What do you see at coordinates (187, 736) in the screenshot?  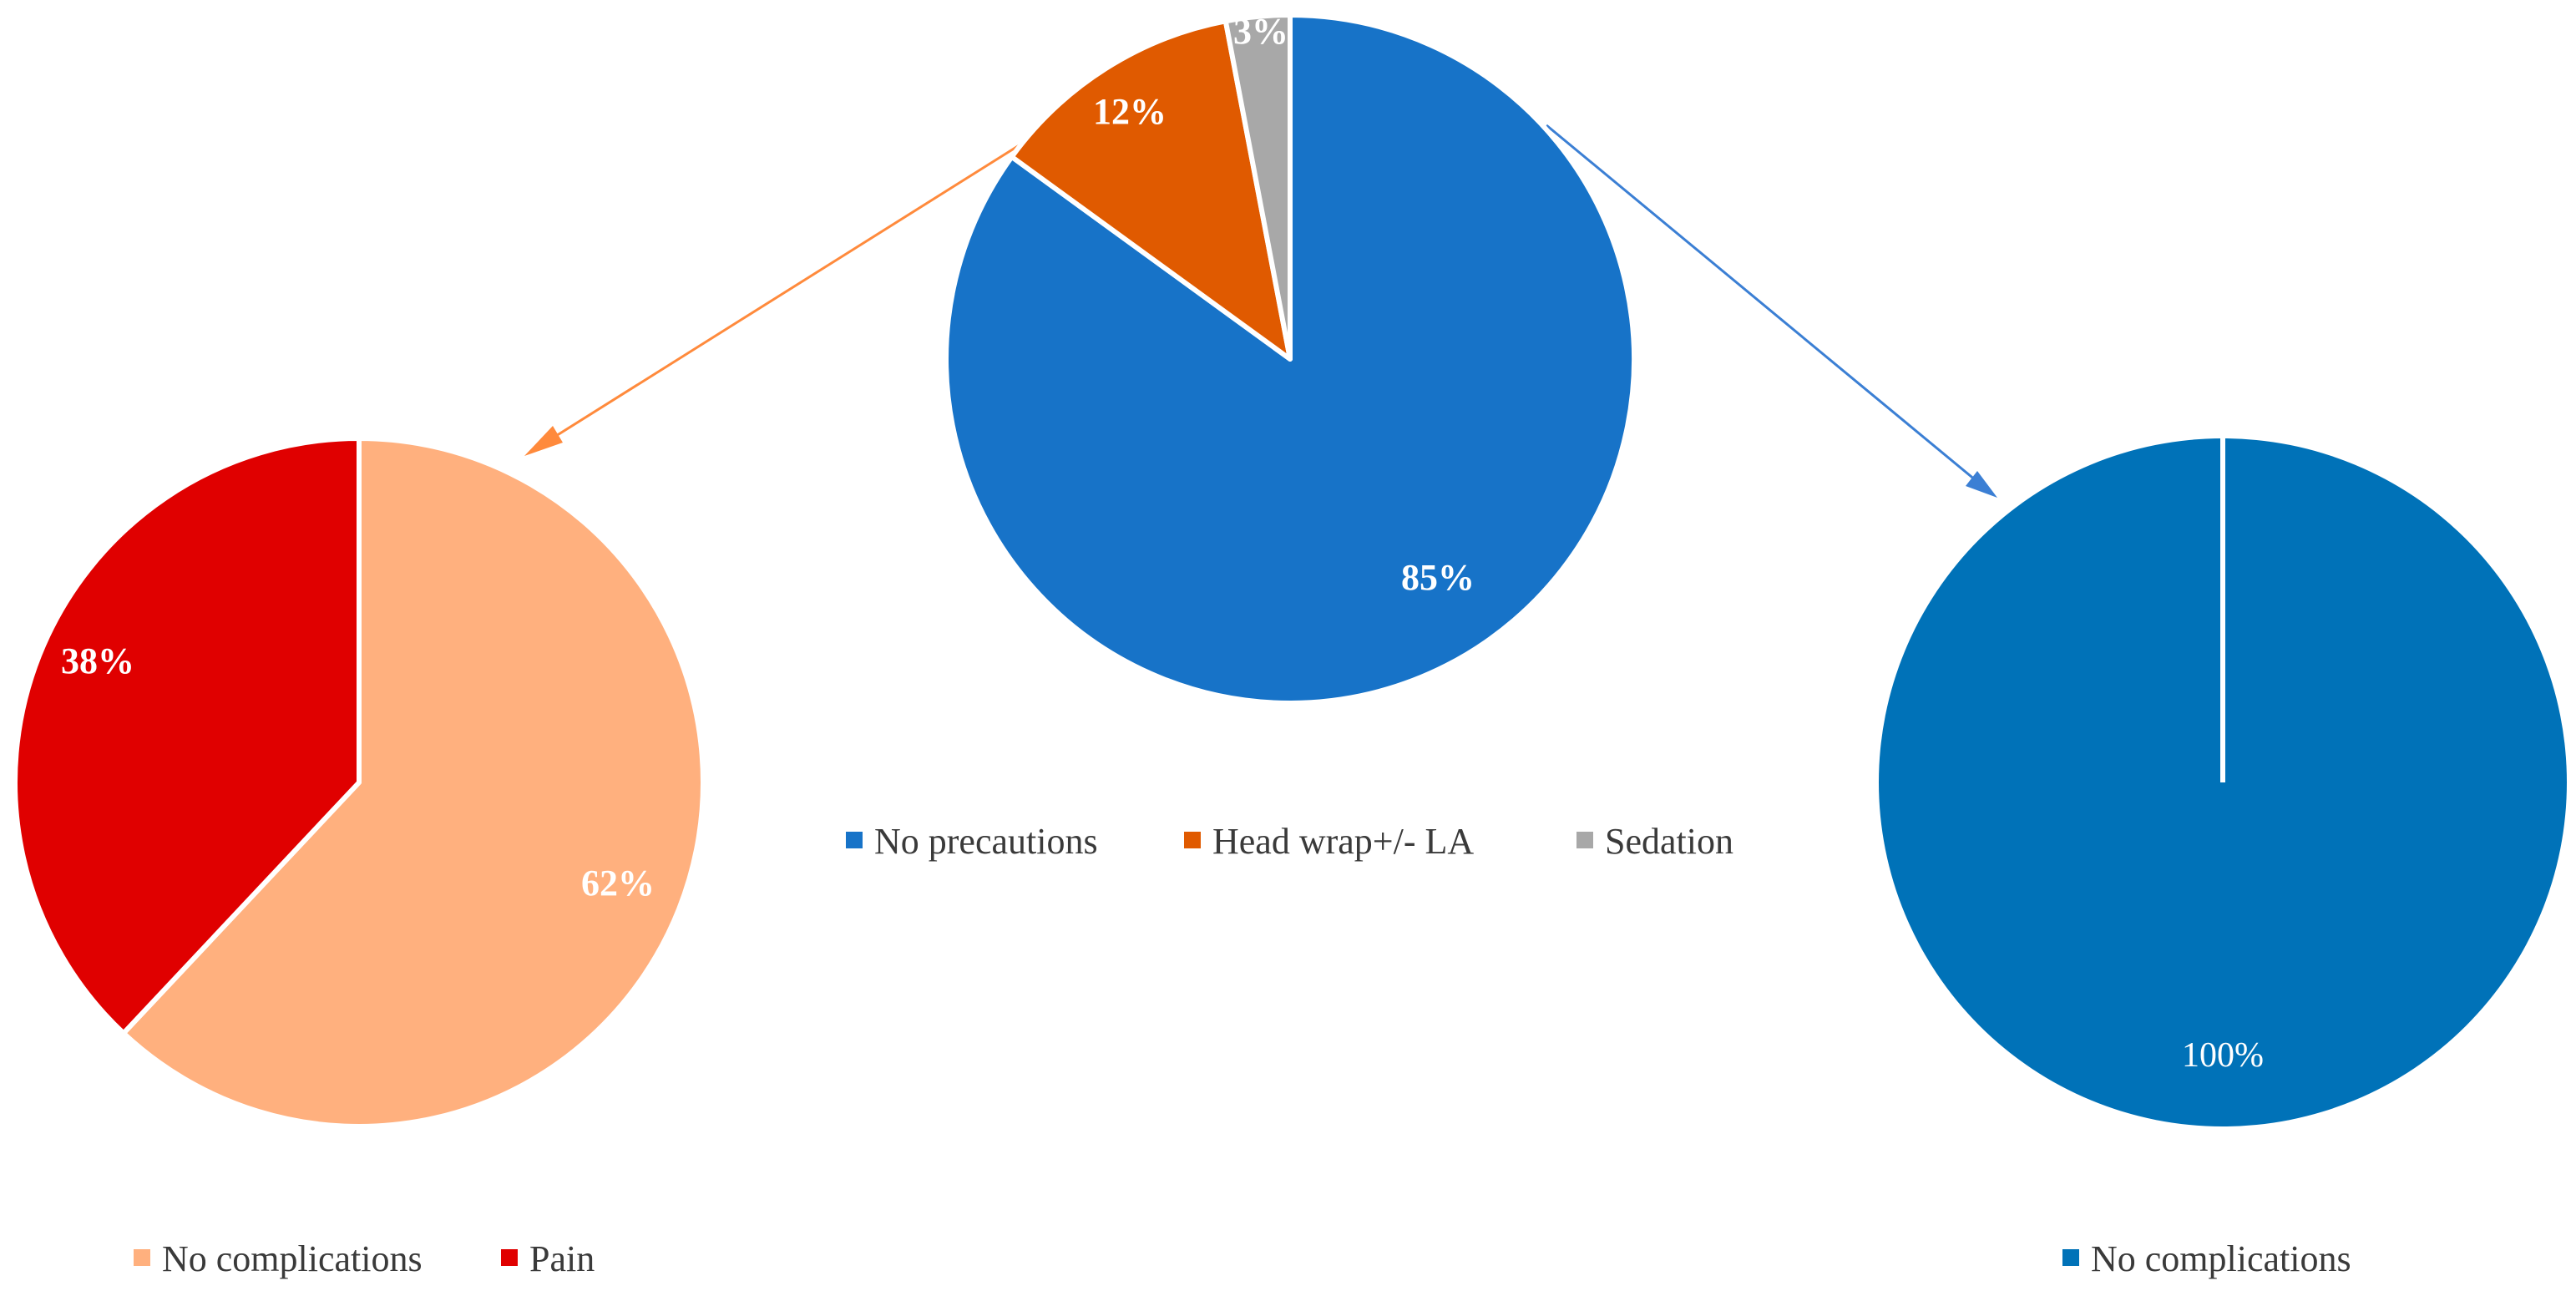 I see `slice-pain` at bounding box center [187, 736].